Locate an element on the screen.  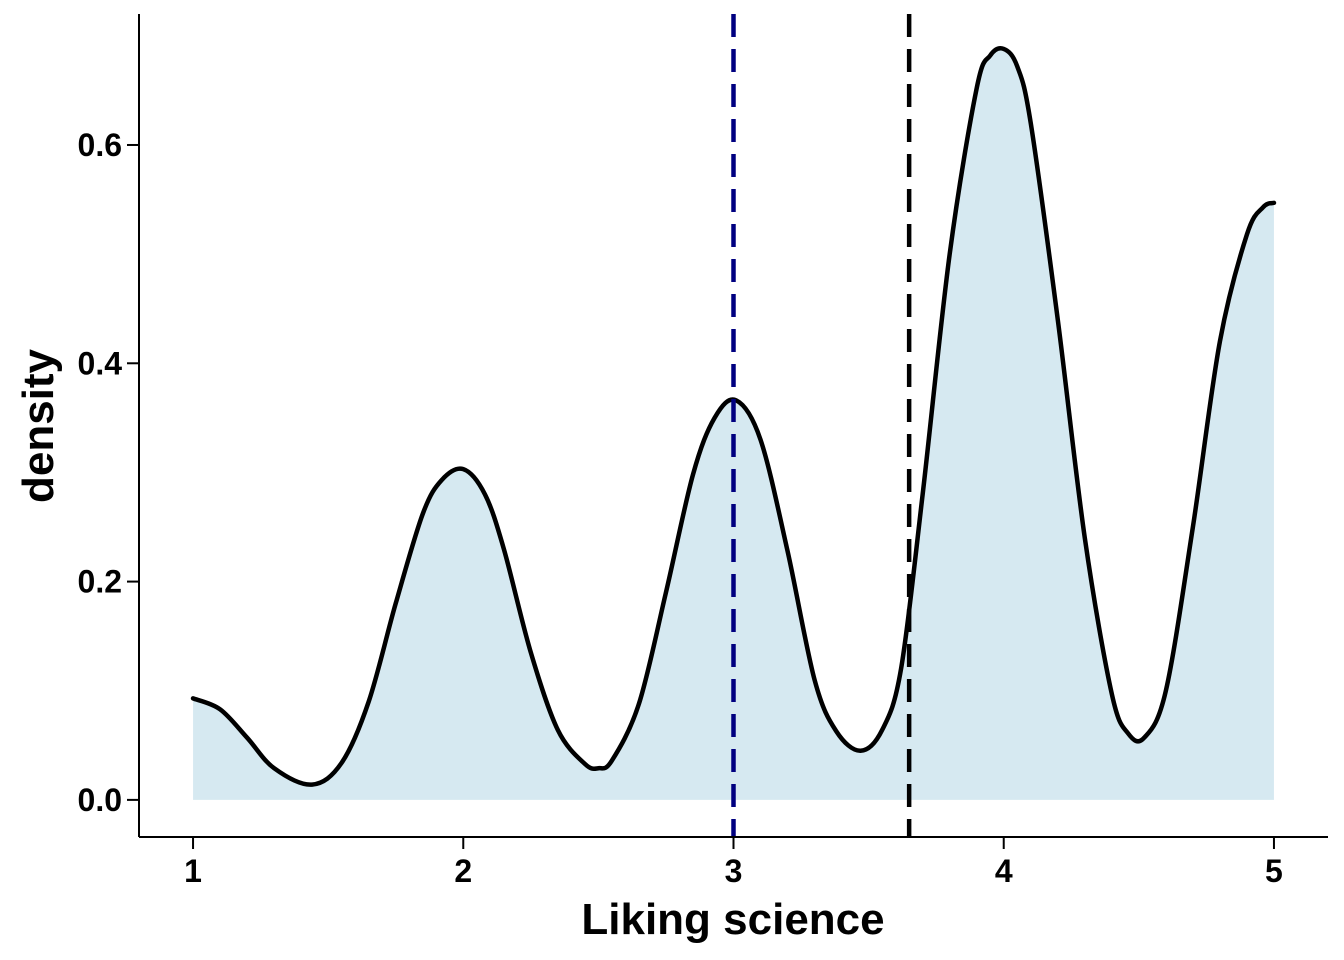
y-tick-label: 0.4 is located at coordinates (100, 363).